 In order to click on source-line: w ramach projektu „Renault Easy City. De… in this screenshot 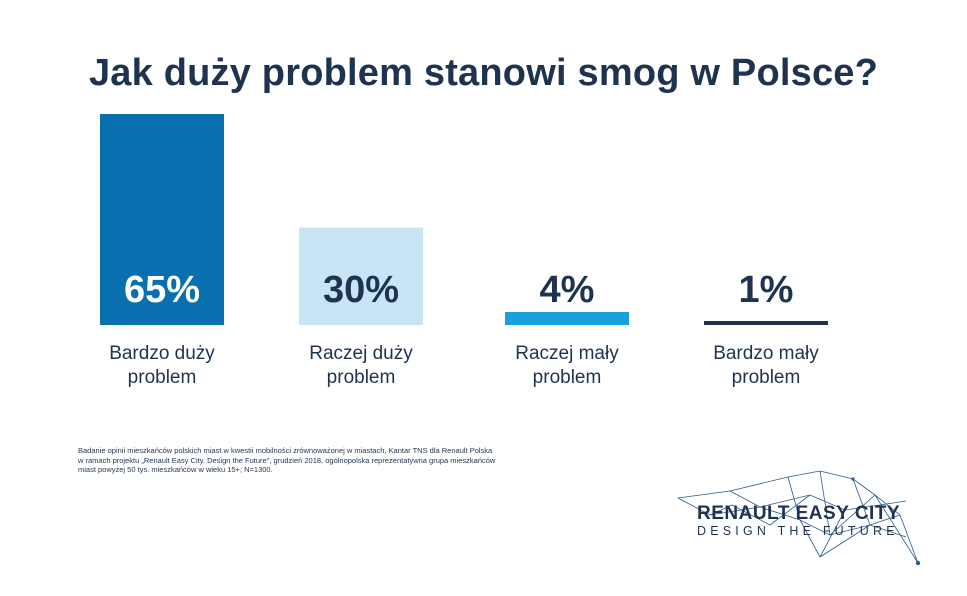, I will do `click(287, 460)`.